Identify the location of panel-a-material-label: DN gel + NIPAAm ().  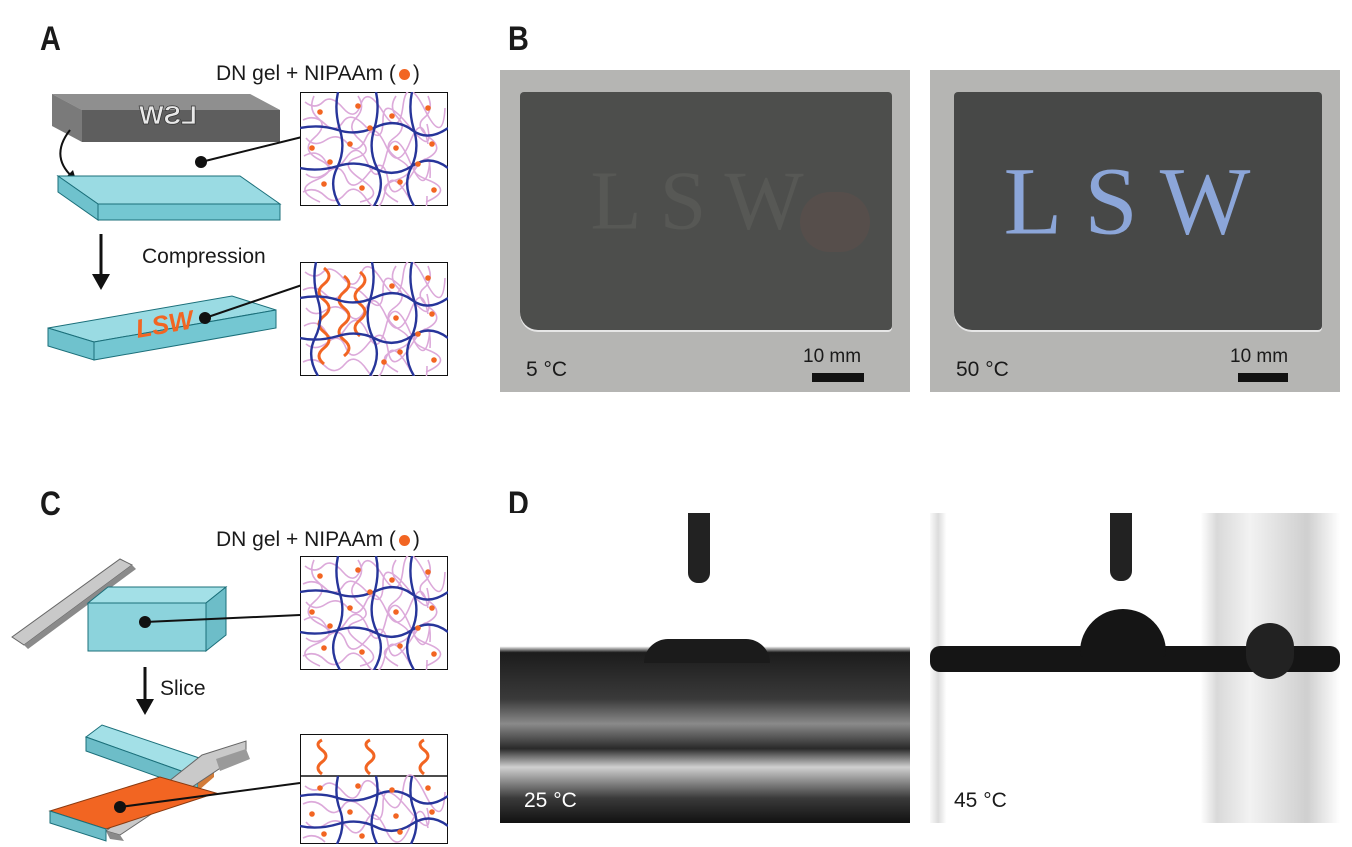
(318, 74).